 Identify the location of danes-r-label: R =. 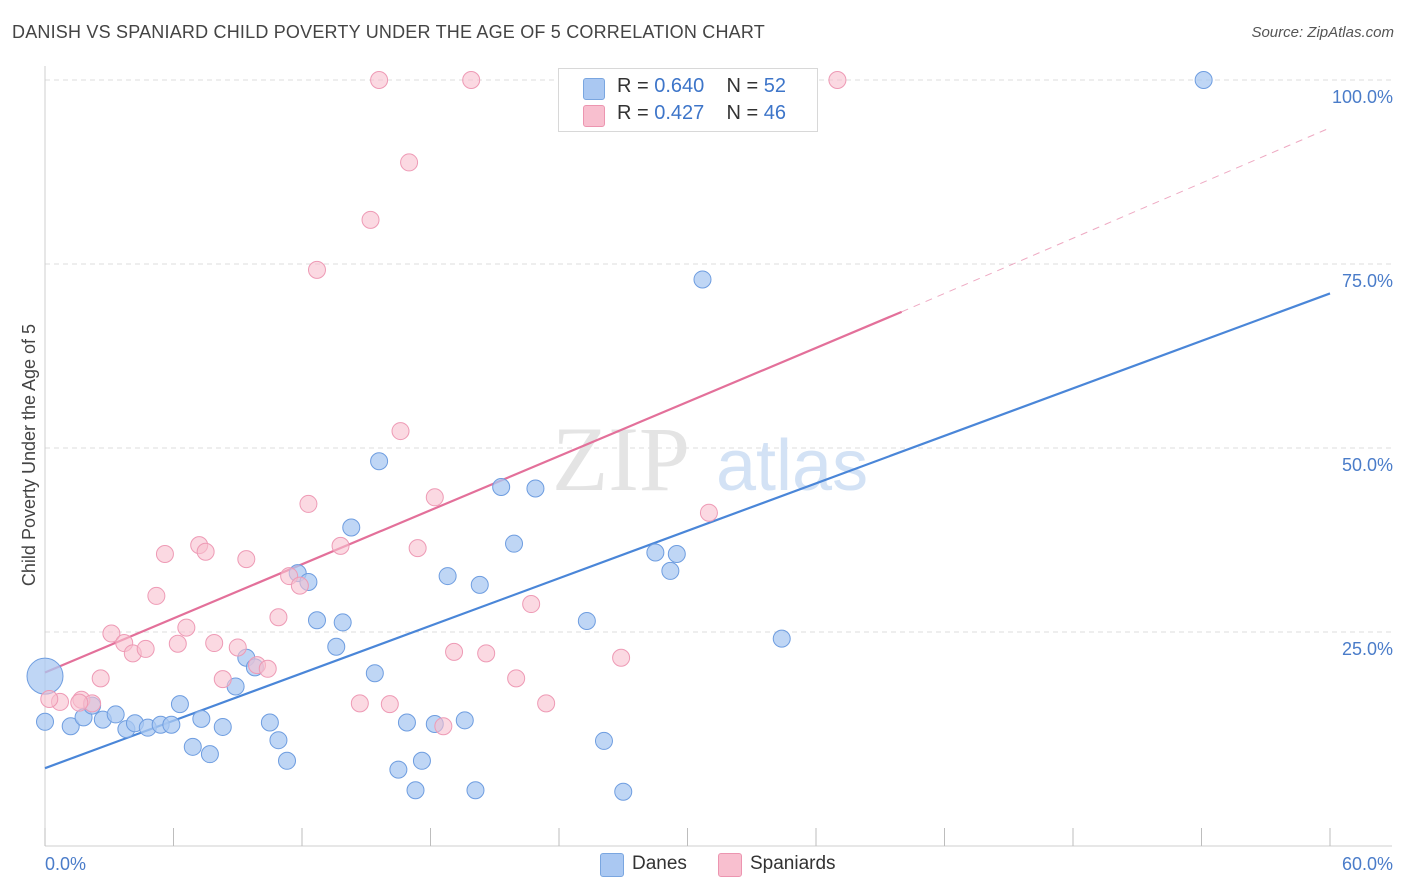
(633, 86).